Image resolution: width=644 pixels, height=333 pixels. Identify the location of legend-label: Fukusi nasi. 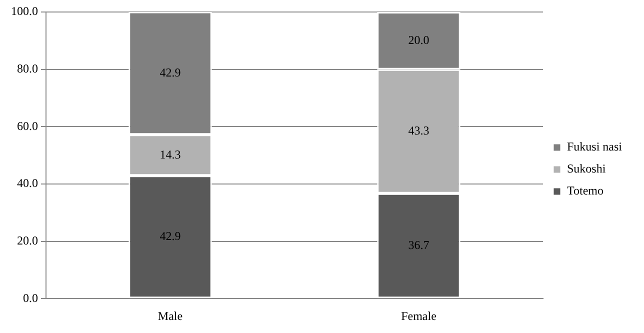
(594, 147).